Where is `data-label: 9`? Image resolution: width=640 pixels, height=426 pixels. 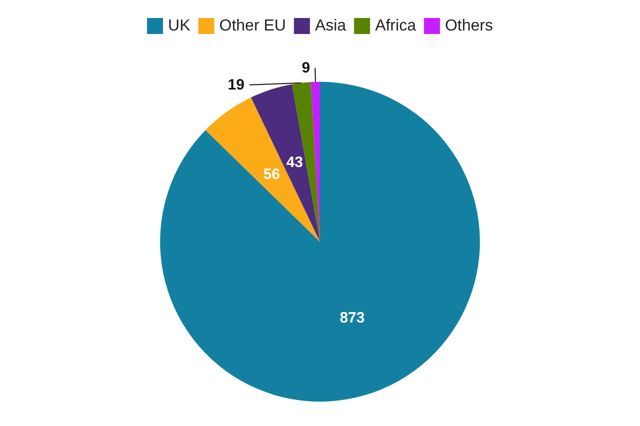 data-label: 9 is located at coordinates (306, 67).